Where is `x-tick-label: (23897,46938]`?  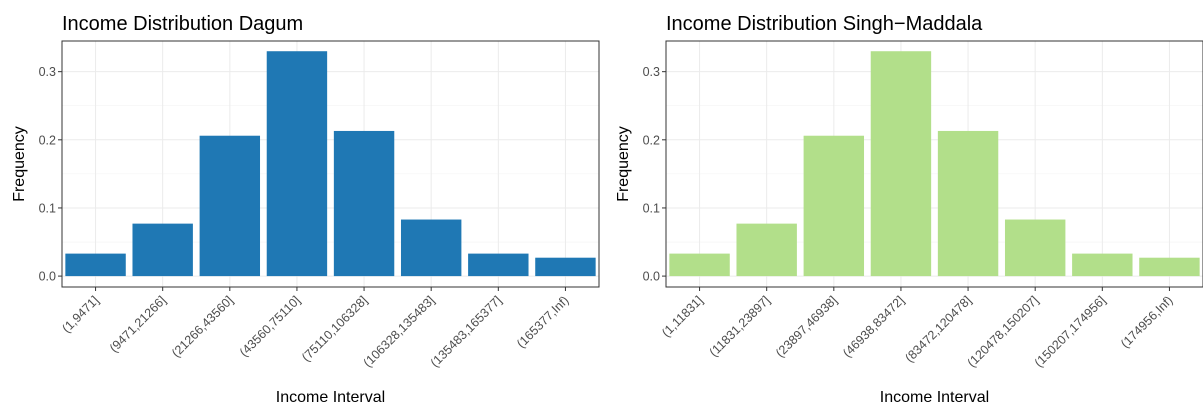
x-tick-label: (23897,46938] is located at coordinates (806, 326).